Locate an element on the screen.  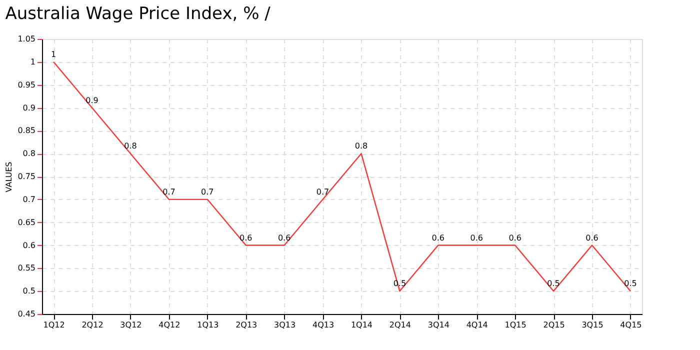
y-tick-label: 0.55 is located at coordinates (27, 268).